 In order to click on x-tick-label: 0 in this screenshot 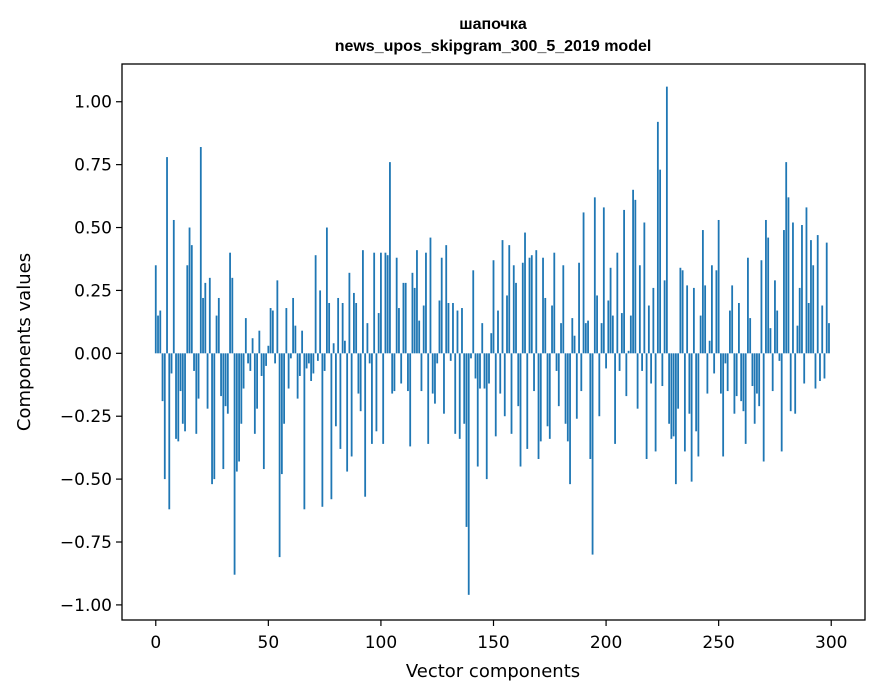, I will do `click(155, 643)`.